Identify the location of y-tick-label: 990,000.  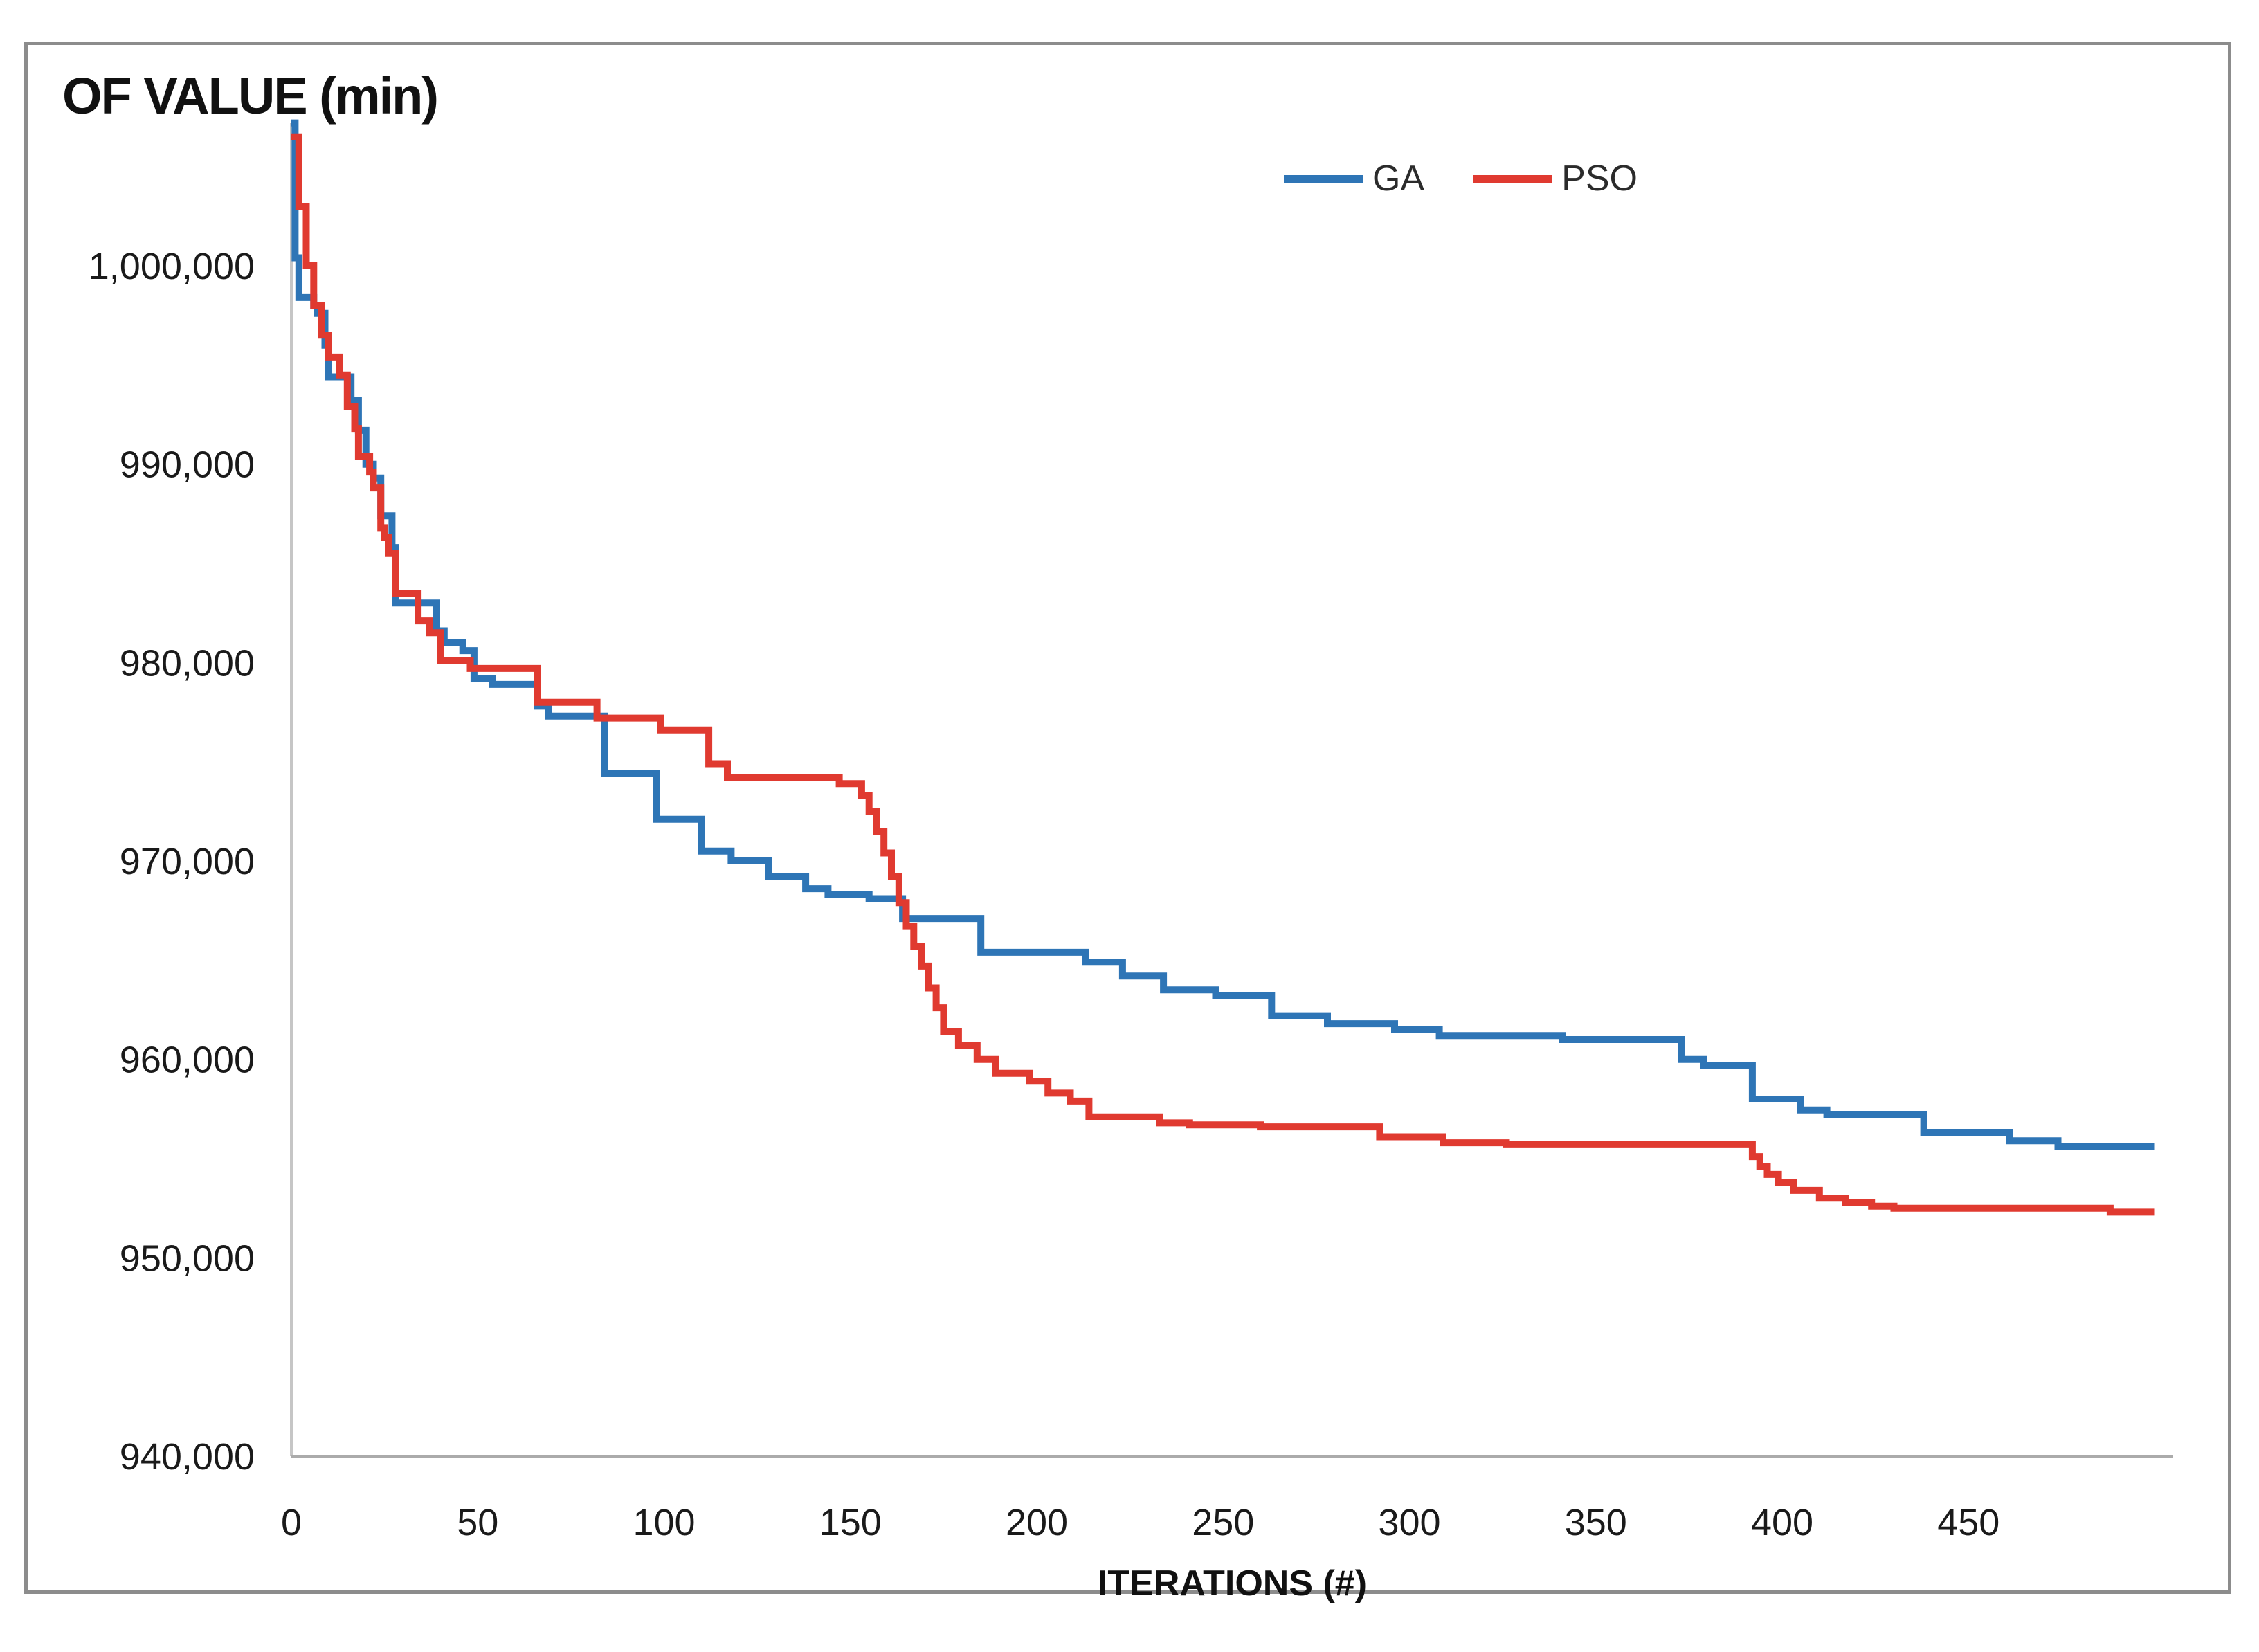
(188, 465).